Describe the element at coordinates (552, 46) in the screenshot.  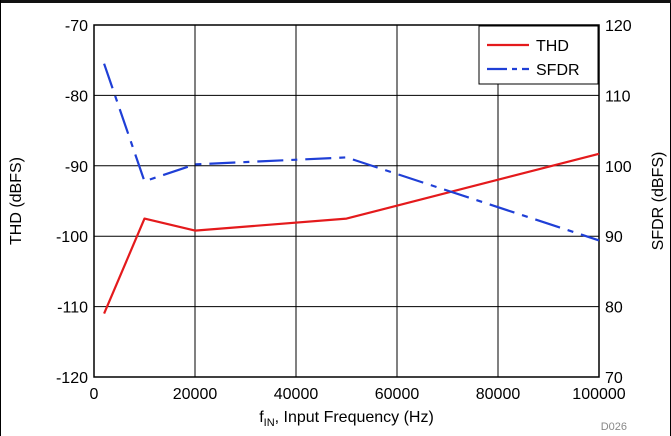
I see `legend-label-thd: THD` at that location.